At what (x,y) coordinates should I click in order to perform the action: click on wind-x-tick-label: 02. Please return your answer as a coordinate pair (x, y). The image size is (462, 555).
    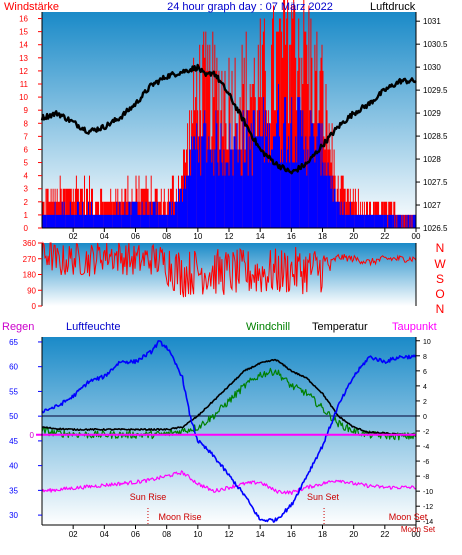
    Looking at the image, I should click on (73, 236).